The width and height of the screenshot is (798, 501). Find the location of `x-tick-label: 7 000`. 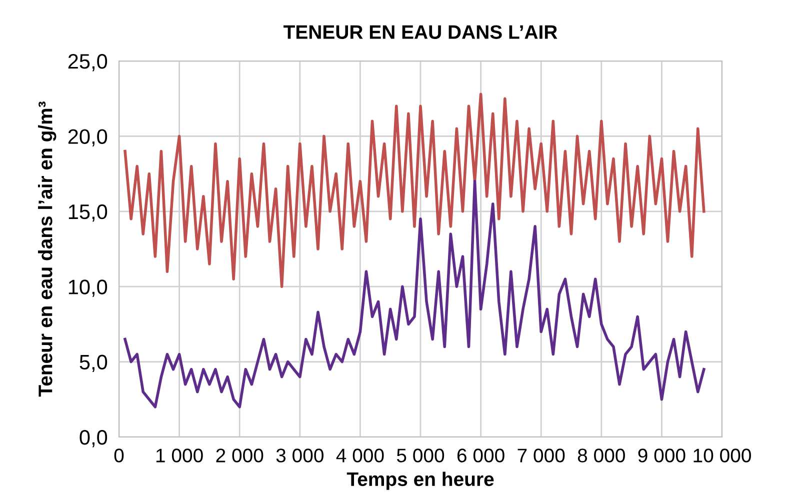

x-tick-label: 7 000 is located at coordinates (541, 455).